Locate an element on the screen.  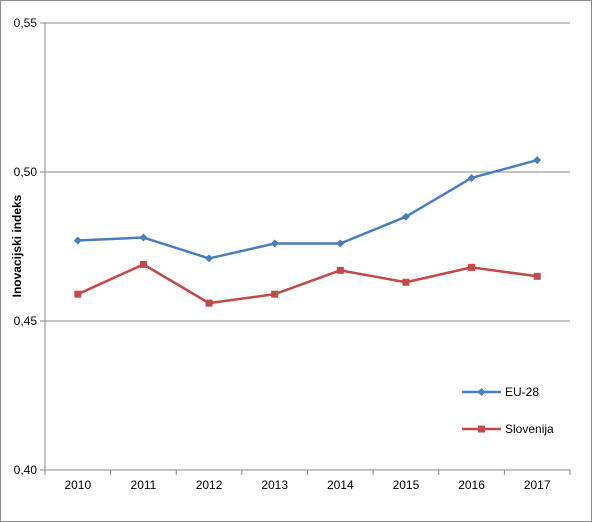
x-tick-label: 2011 is located at coordinates (144, 485).